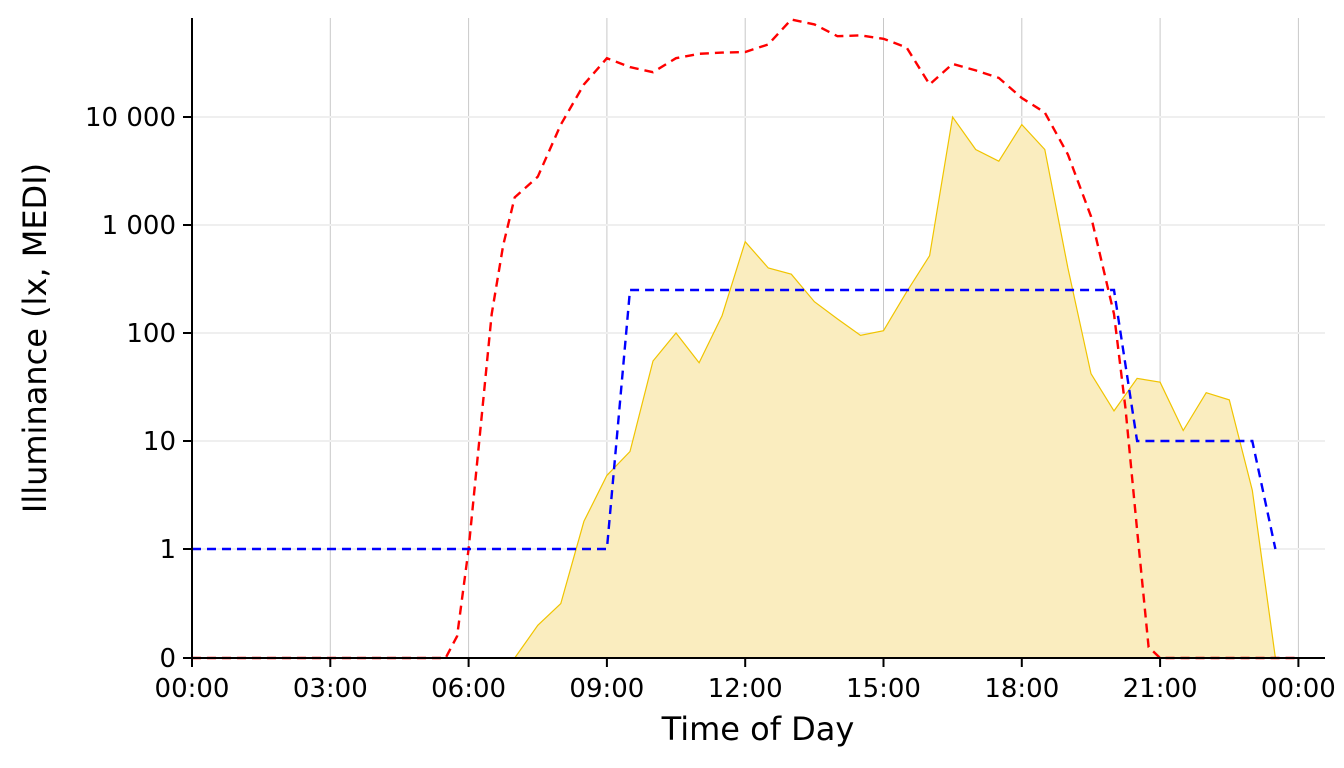  Describe the element at coordinates (883, 689) in the screenshot. I see `x-tick-label: 15:00` at that location.